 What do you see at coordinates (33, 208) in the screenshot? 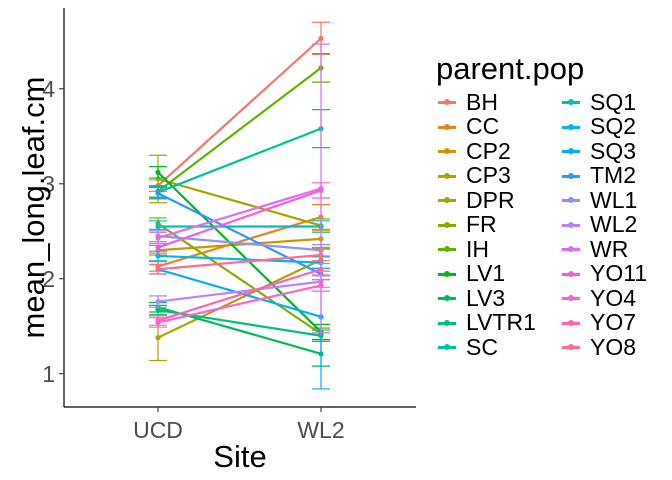
I see `y-axis-title: mean_long.leaf.cm` at bounding box center [33, 208].